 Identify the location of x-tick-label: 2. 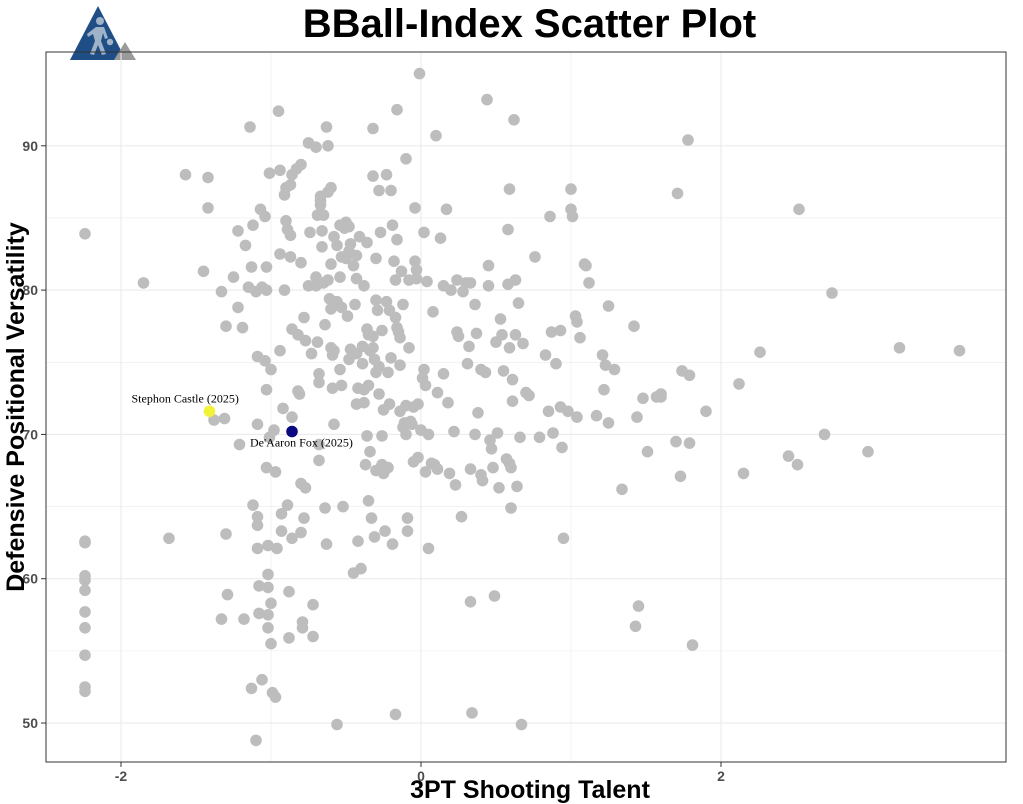
(721, 776).